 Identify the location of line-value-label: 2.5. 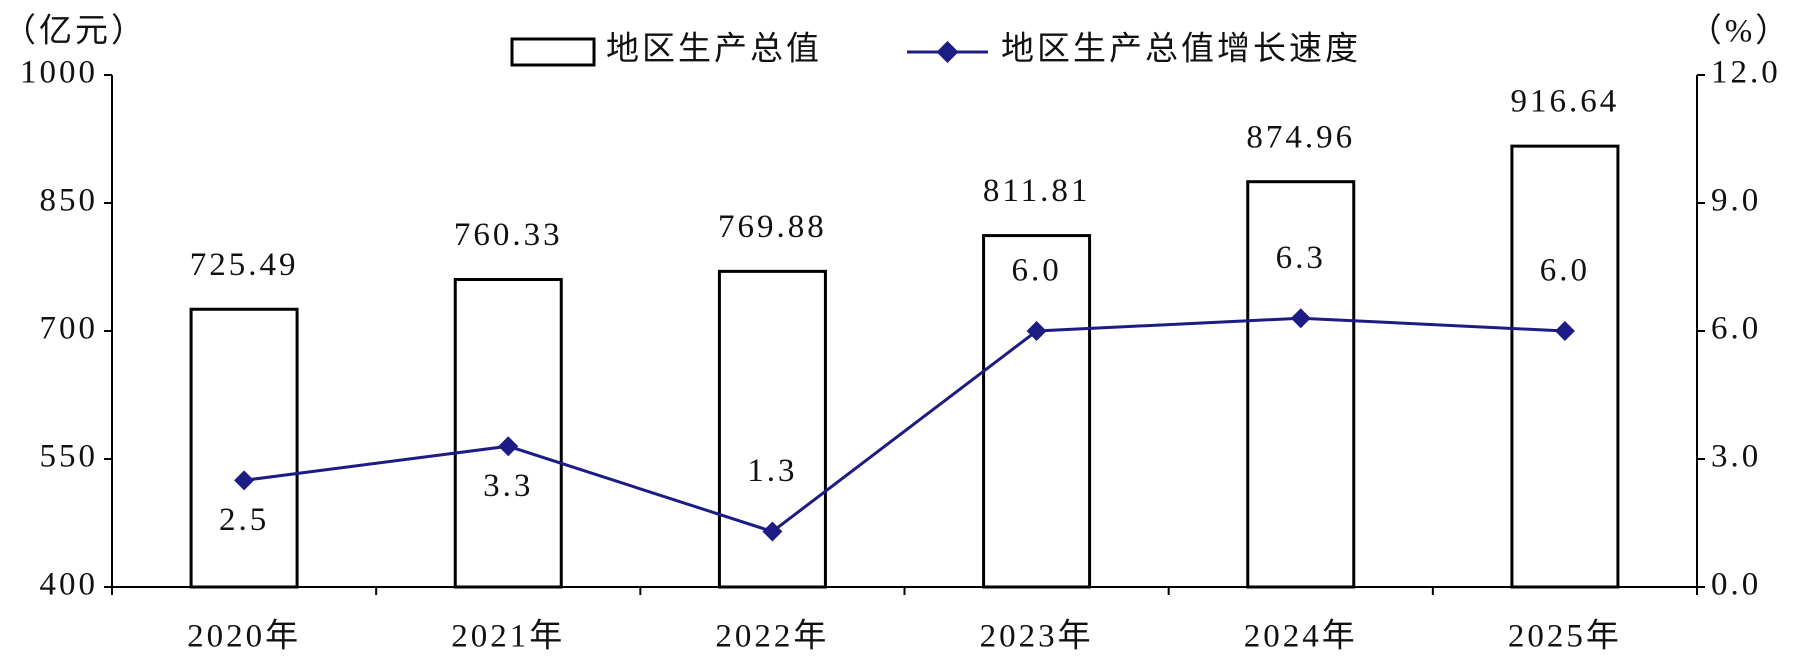
(244, 520).